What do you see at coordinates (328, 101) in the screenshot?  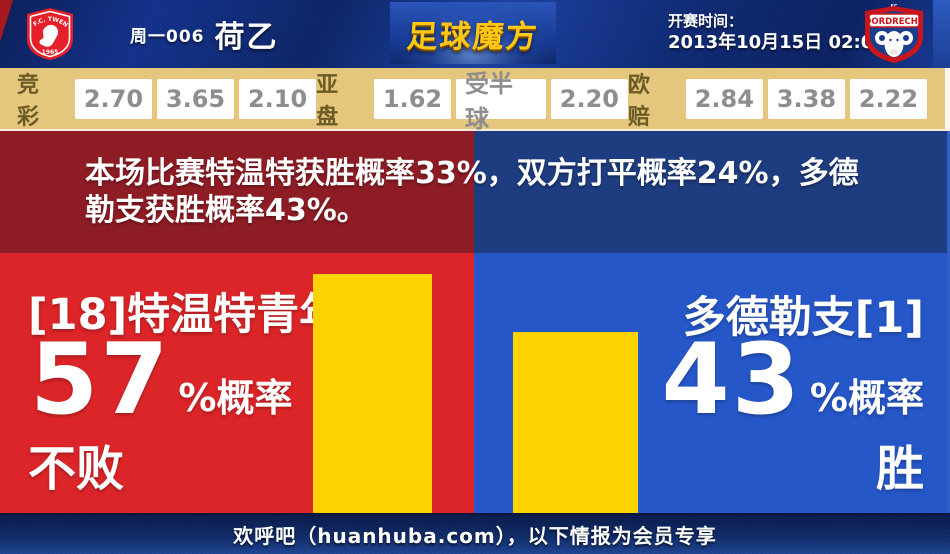 I see `odds-label-yapan: 亚盘` at bounding box center [328, 101].